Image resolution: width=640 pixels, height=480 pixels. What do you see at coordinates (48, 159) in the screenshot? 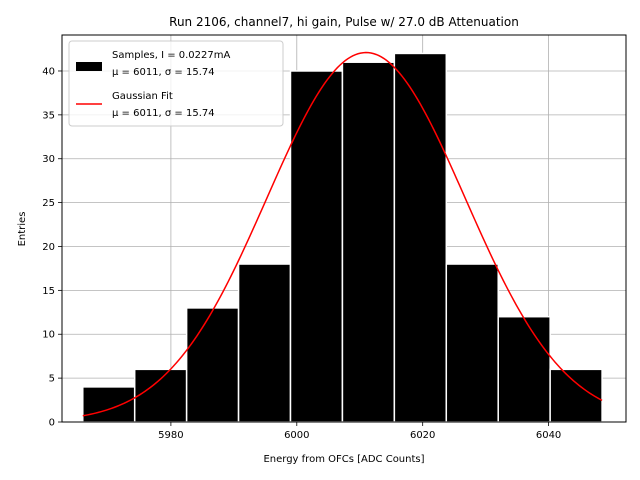
I see `y-tick-label: 30` at bounding box center [48, 159].